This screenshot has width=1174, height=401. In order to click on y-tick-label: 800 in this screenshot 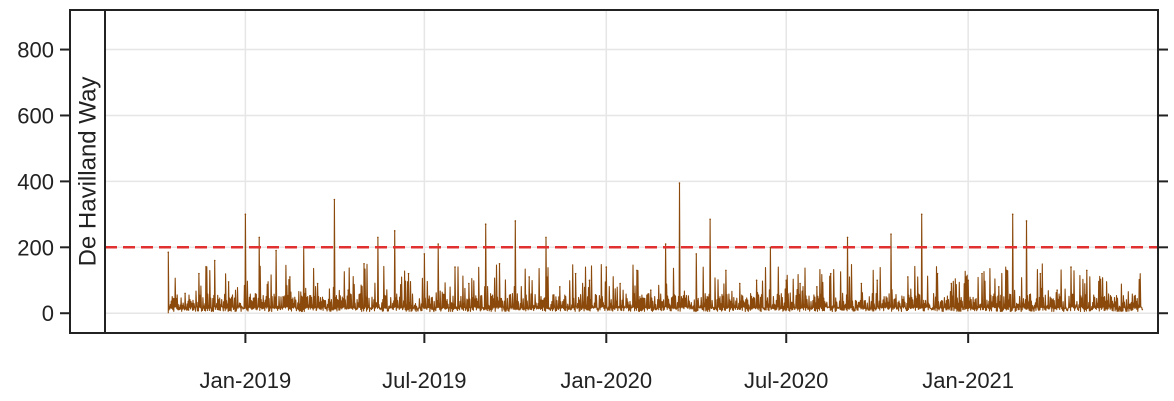, I will do `click(35, 50)`.